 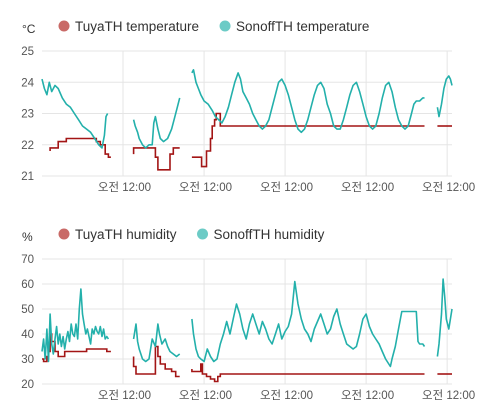 What do you see at coordinates (27, 237) in the screenshot?
I see `y-unit-label: %` at bounding box center [27, 237].